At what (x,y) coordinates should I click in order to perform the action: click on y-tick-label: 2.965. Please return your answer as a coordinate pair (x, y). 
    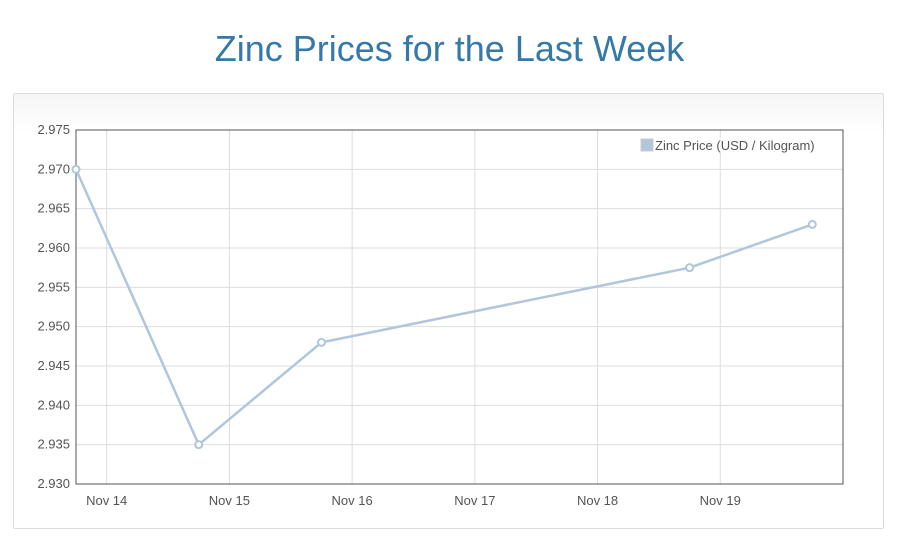
    Looking at the image, I should click on (53, 208).